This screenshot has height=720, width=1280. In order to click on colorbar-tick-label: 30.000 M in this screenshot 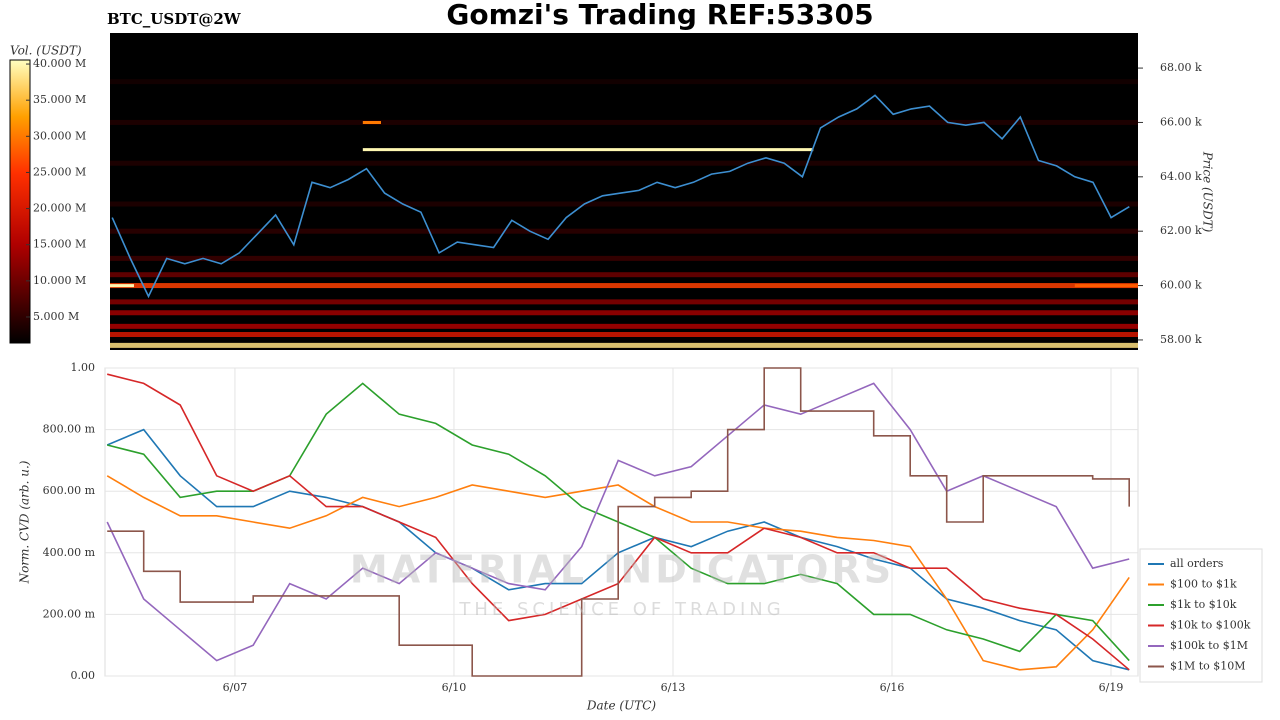, I will do `click(59, 135)`.